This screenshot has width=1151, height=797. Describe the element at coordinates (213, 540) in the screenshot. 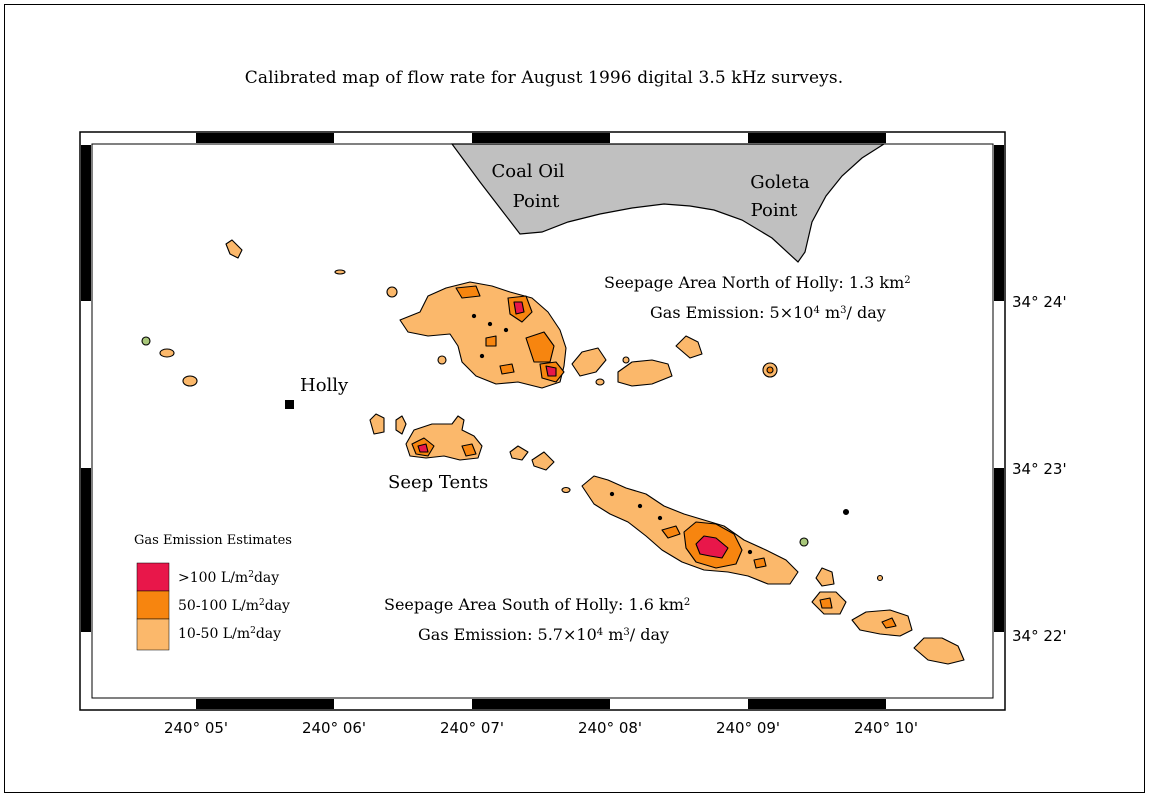

I see `legend-title: Gas Emission Estimates` at that location.